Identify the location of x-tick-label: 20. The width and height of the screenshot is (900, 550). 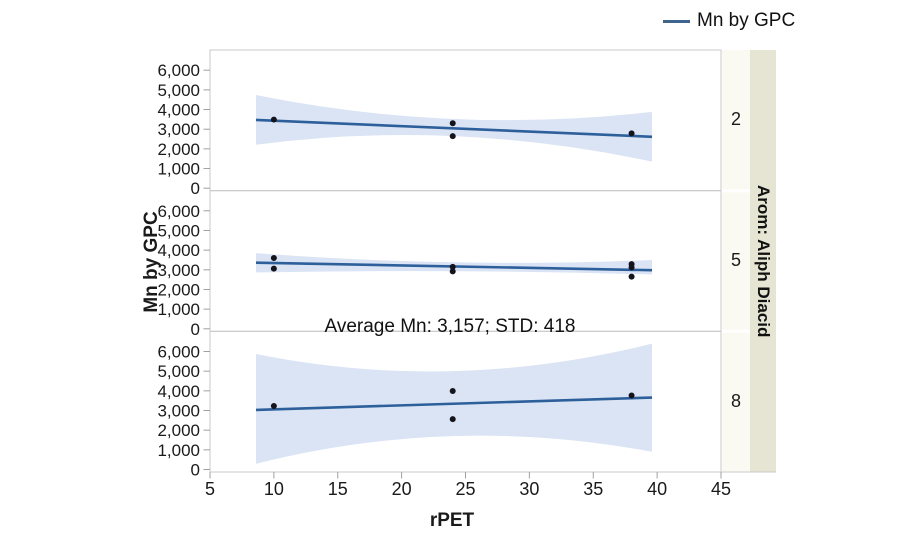
(402, 489).